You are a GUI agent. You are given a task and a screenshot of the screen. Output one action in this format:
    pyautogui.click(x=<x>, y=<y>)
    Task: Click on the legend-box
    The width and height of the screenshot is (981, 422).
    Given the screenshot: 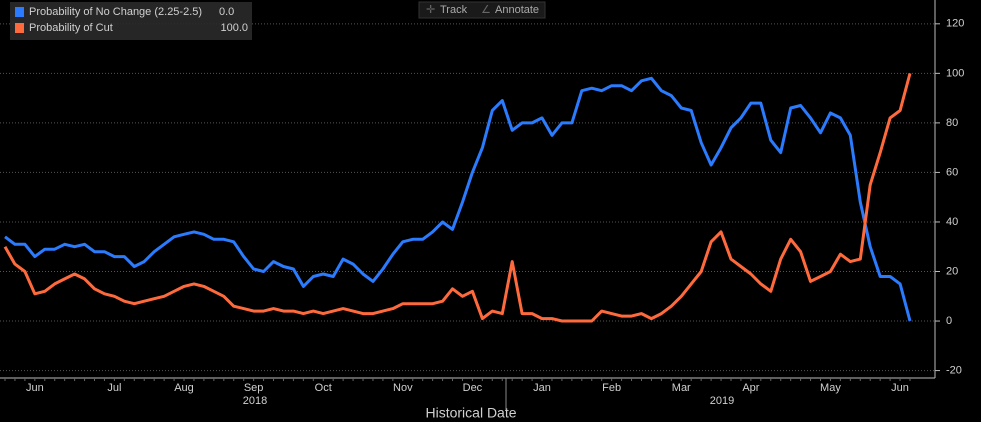 What is the action you would take?
    pyautogui.click(x=131, y=21)
    